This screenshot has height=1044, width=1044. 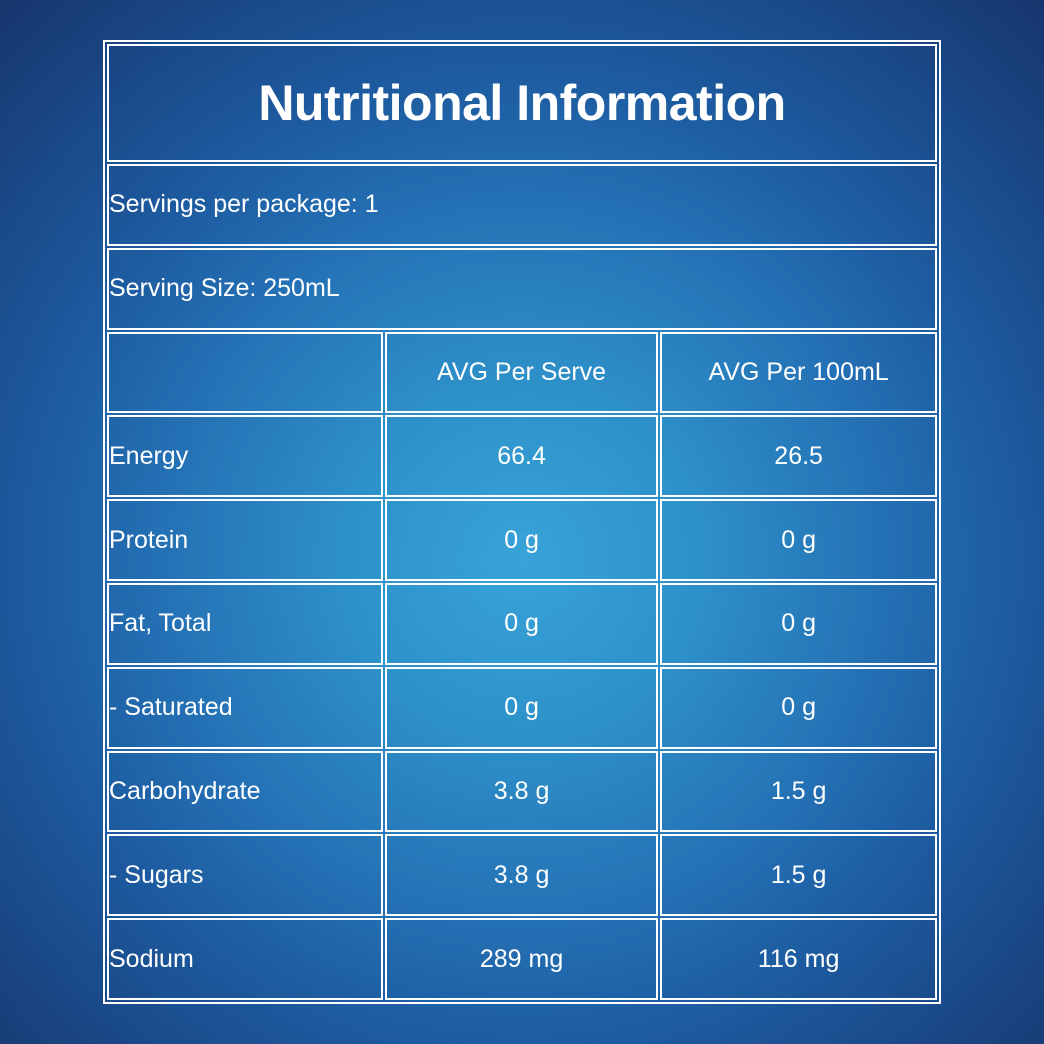 What do you see at coordinates (245, 456) in the screenshot?
I see `nutrient-label: Energy` at bounding box center [245, 456].